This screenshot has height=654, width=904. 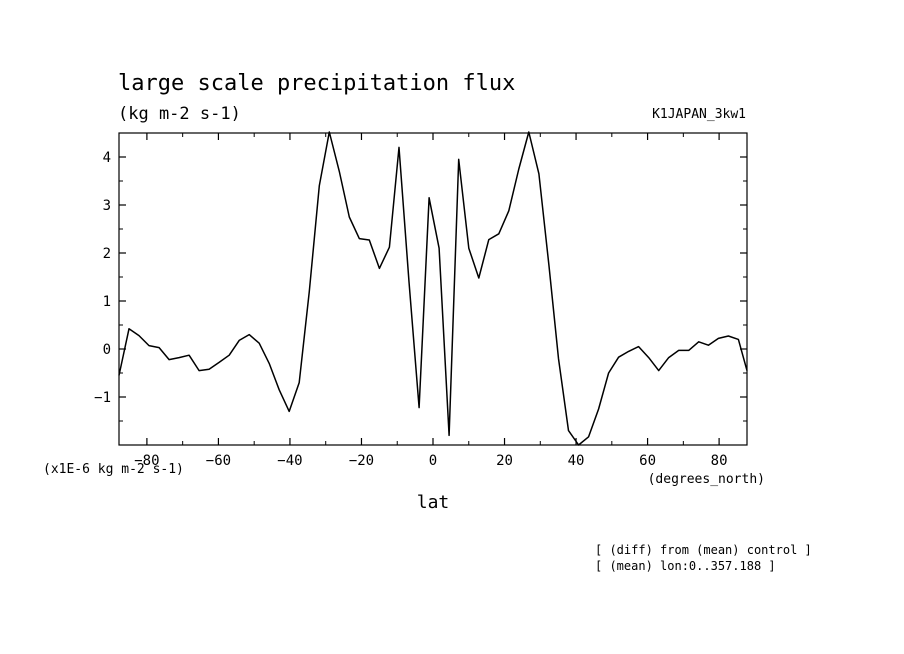 I want to click on note-diff: [ (diff) from (mean) control ], so click(x=703, y=550).